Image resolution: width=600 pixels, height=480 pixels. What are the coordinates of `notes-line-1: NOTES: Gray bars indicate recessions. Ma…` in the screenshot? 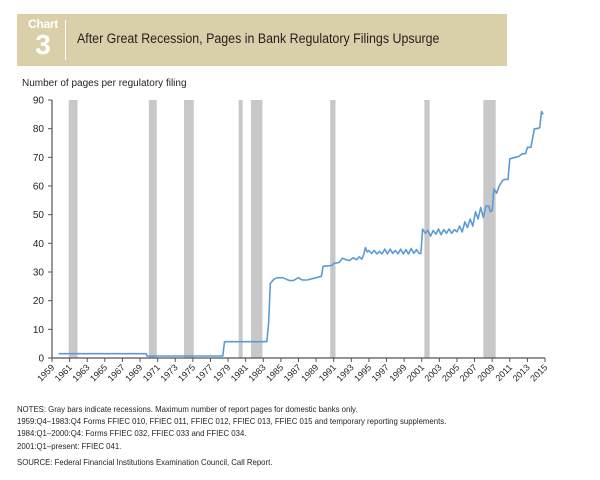 It's located at (187, 409).